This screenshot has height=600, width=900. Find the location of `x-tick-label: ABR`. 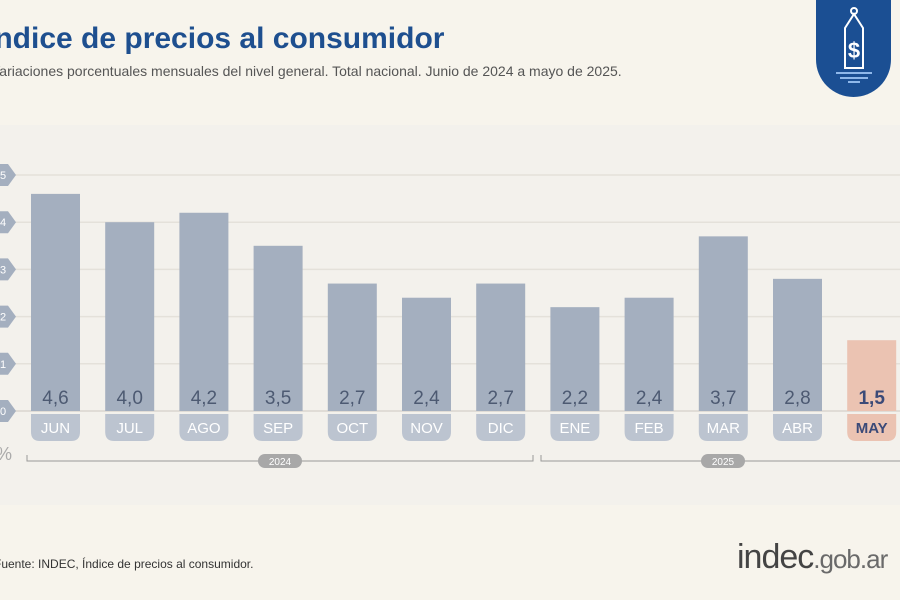

x-tick-label: ABR is located at coordinates (797, 428).